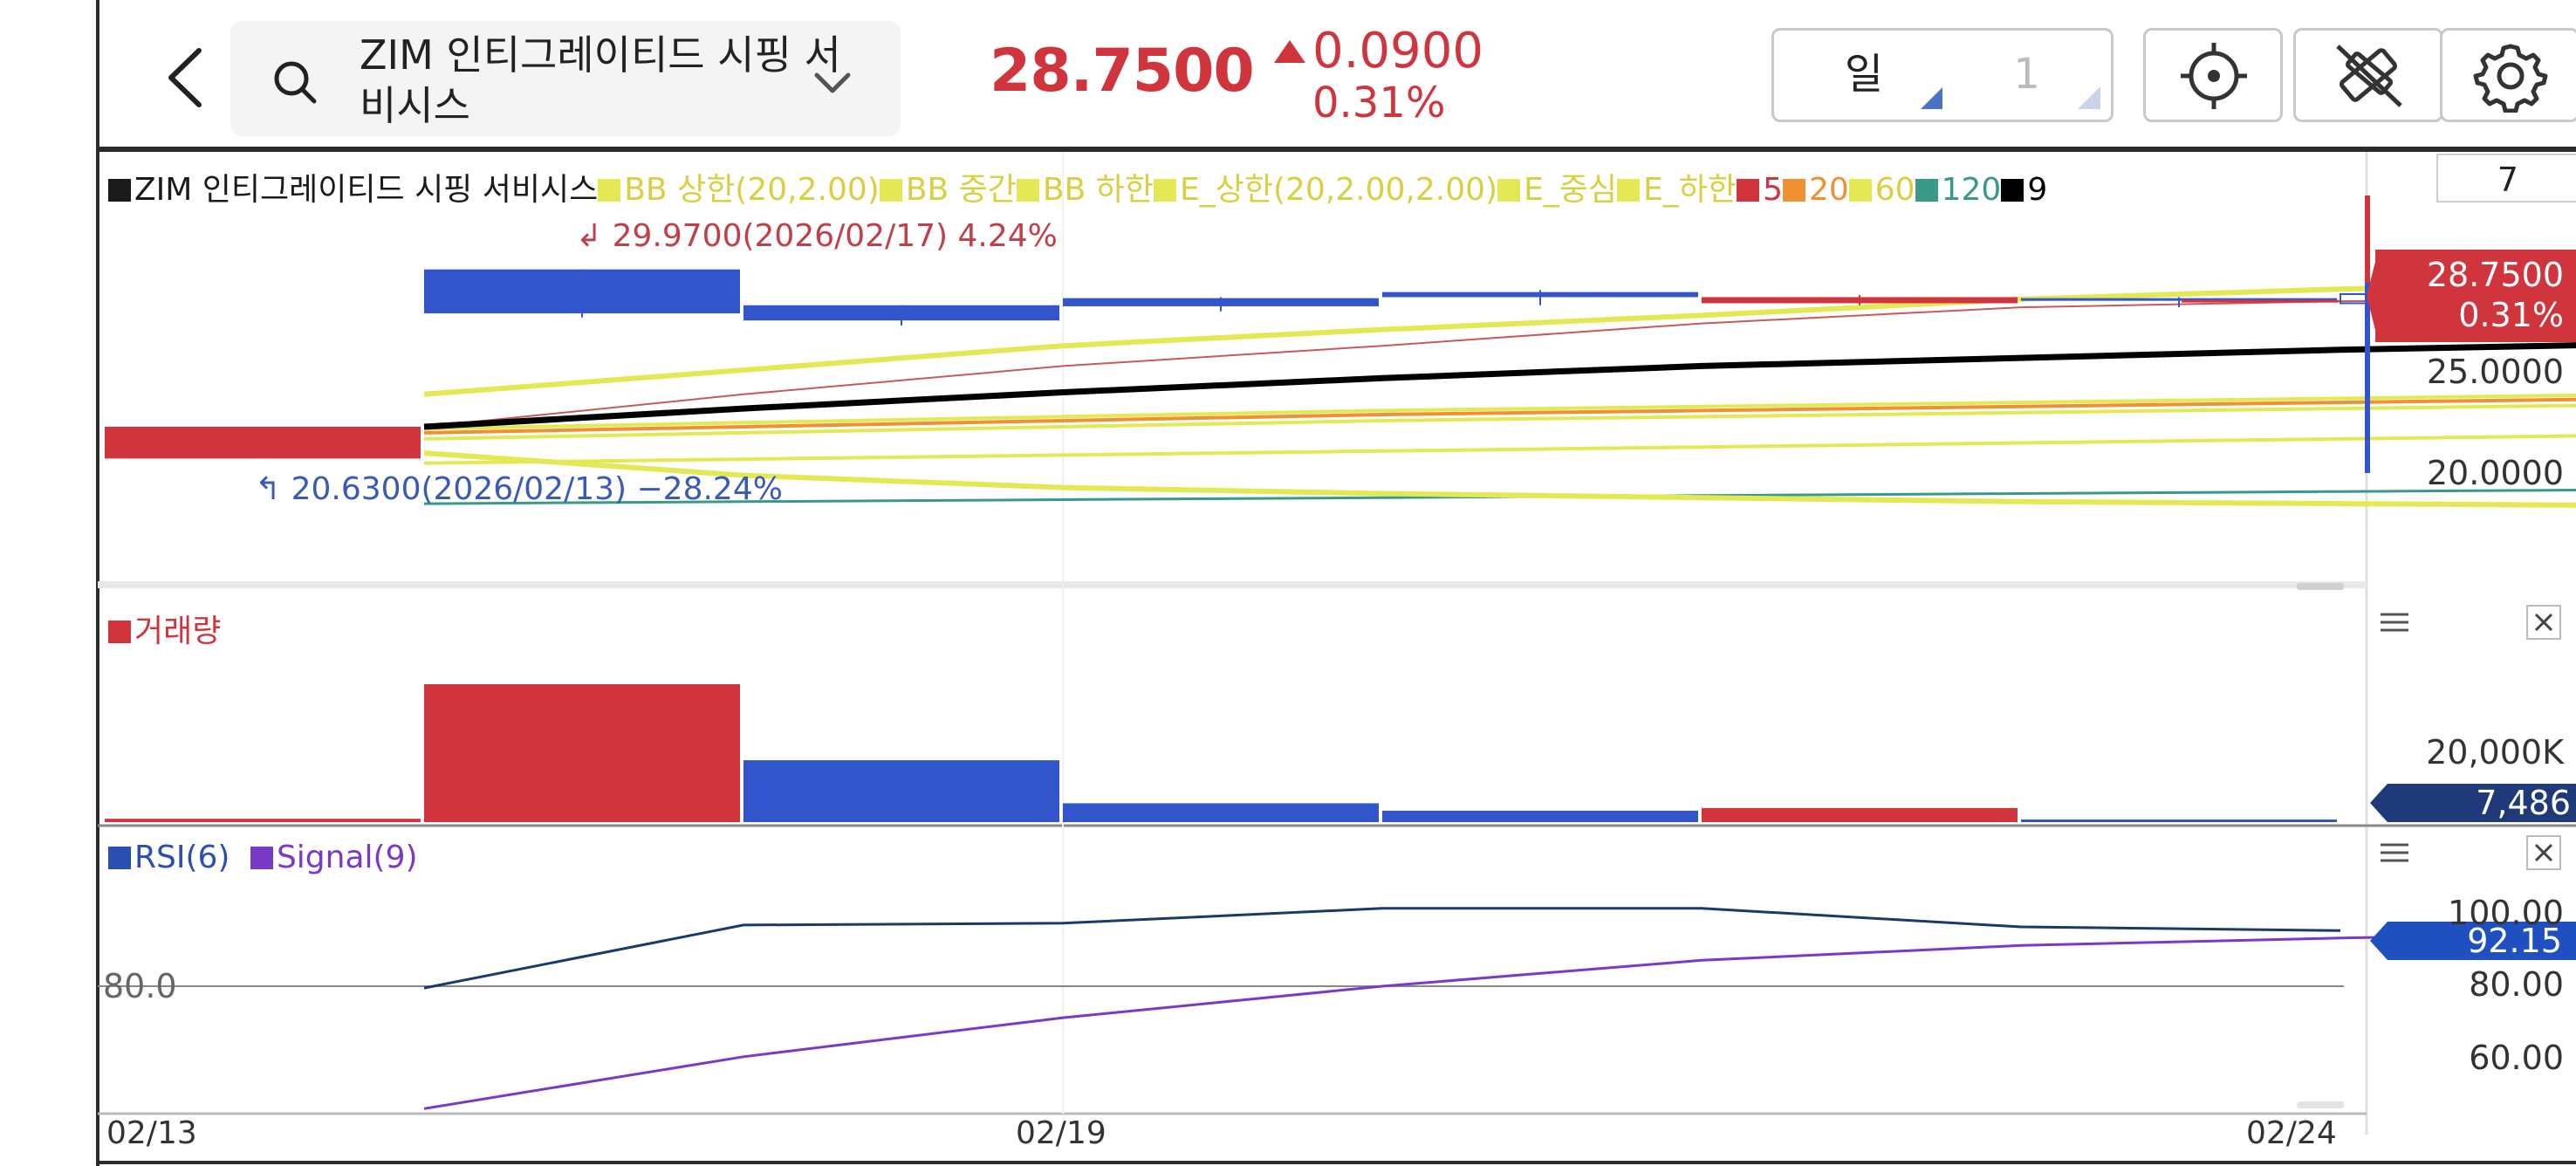 The height and width of the screenshot is (1166, 2576). Describe the element at coordinates (2506, 913) in the screenshot. I see `rsi-axis-tick: 100.00` at that location.